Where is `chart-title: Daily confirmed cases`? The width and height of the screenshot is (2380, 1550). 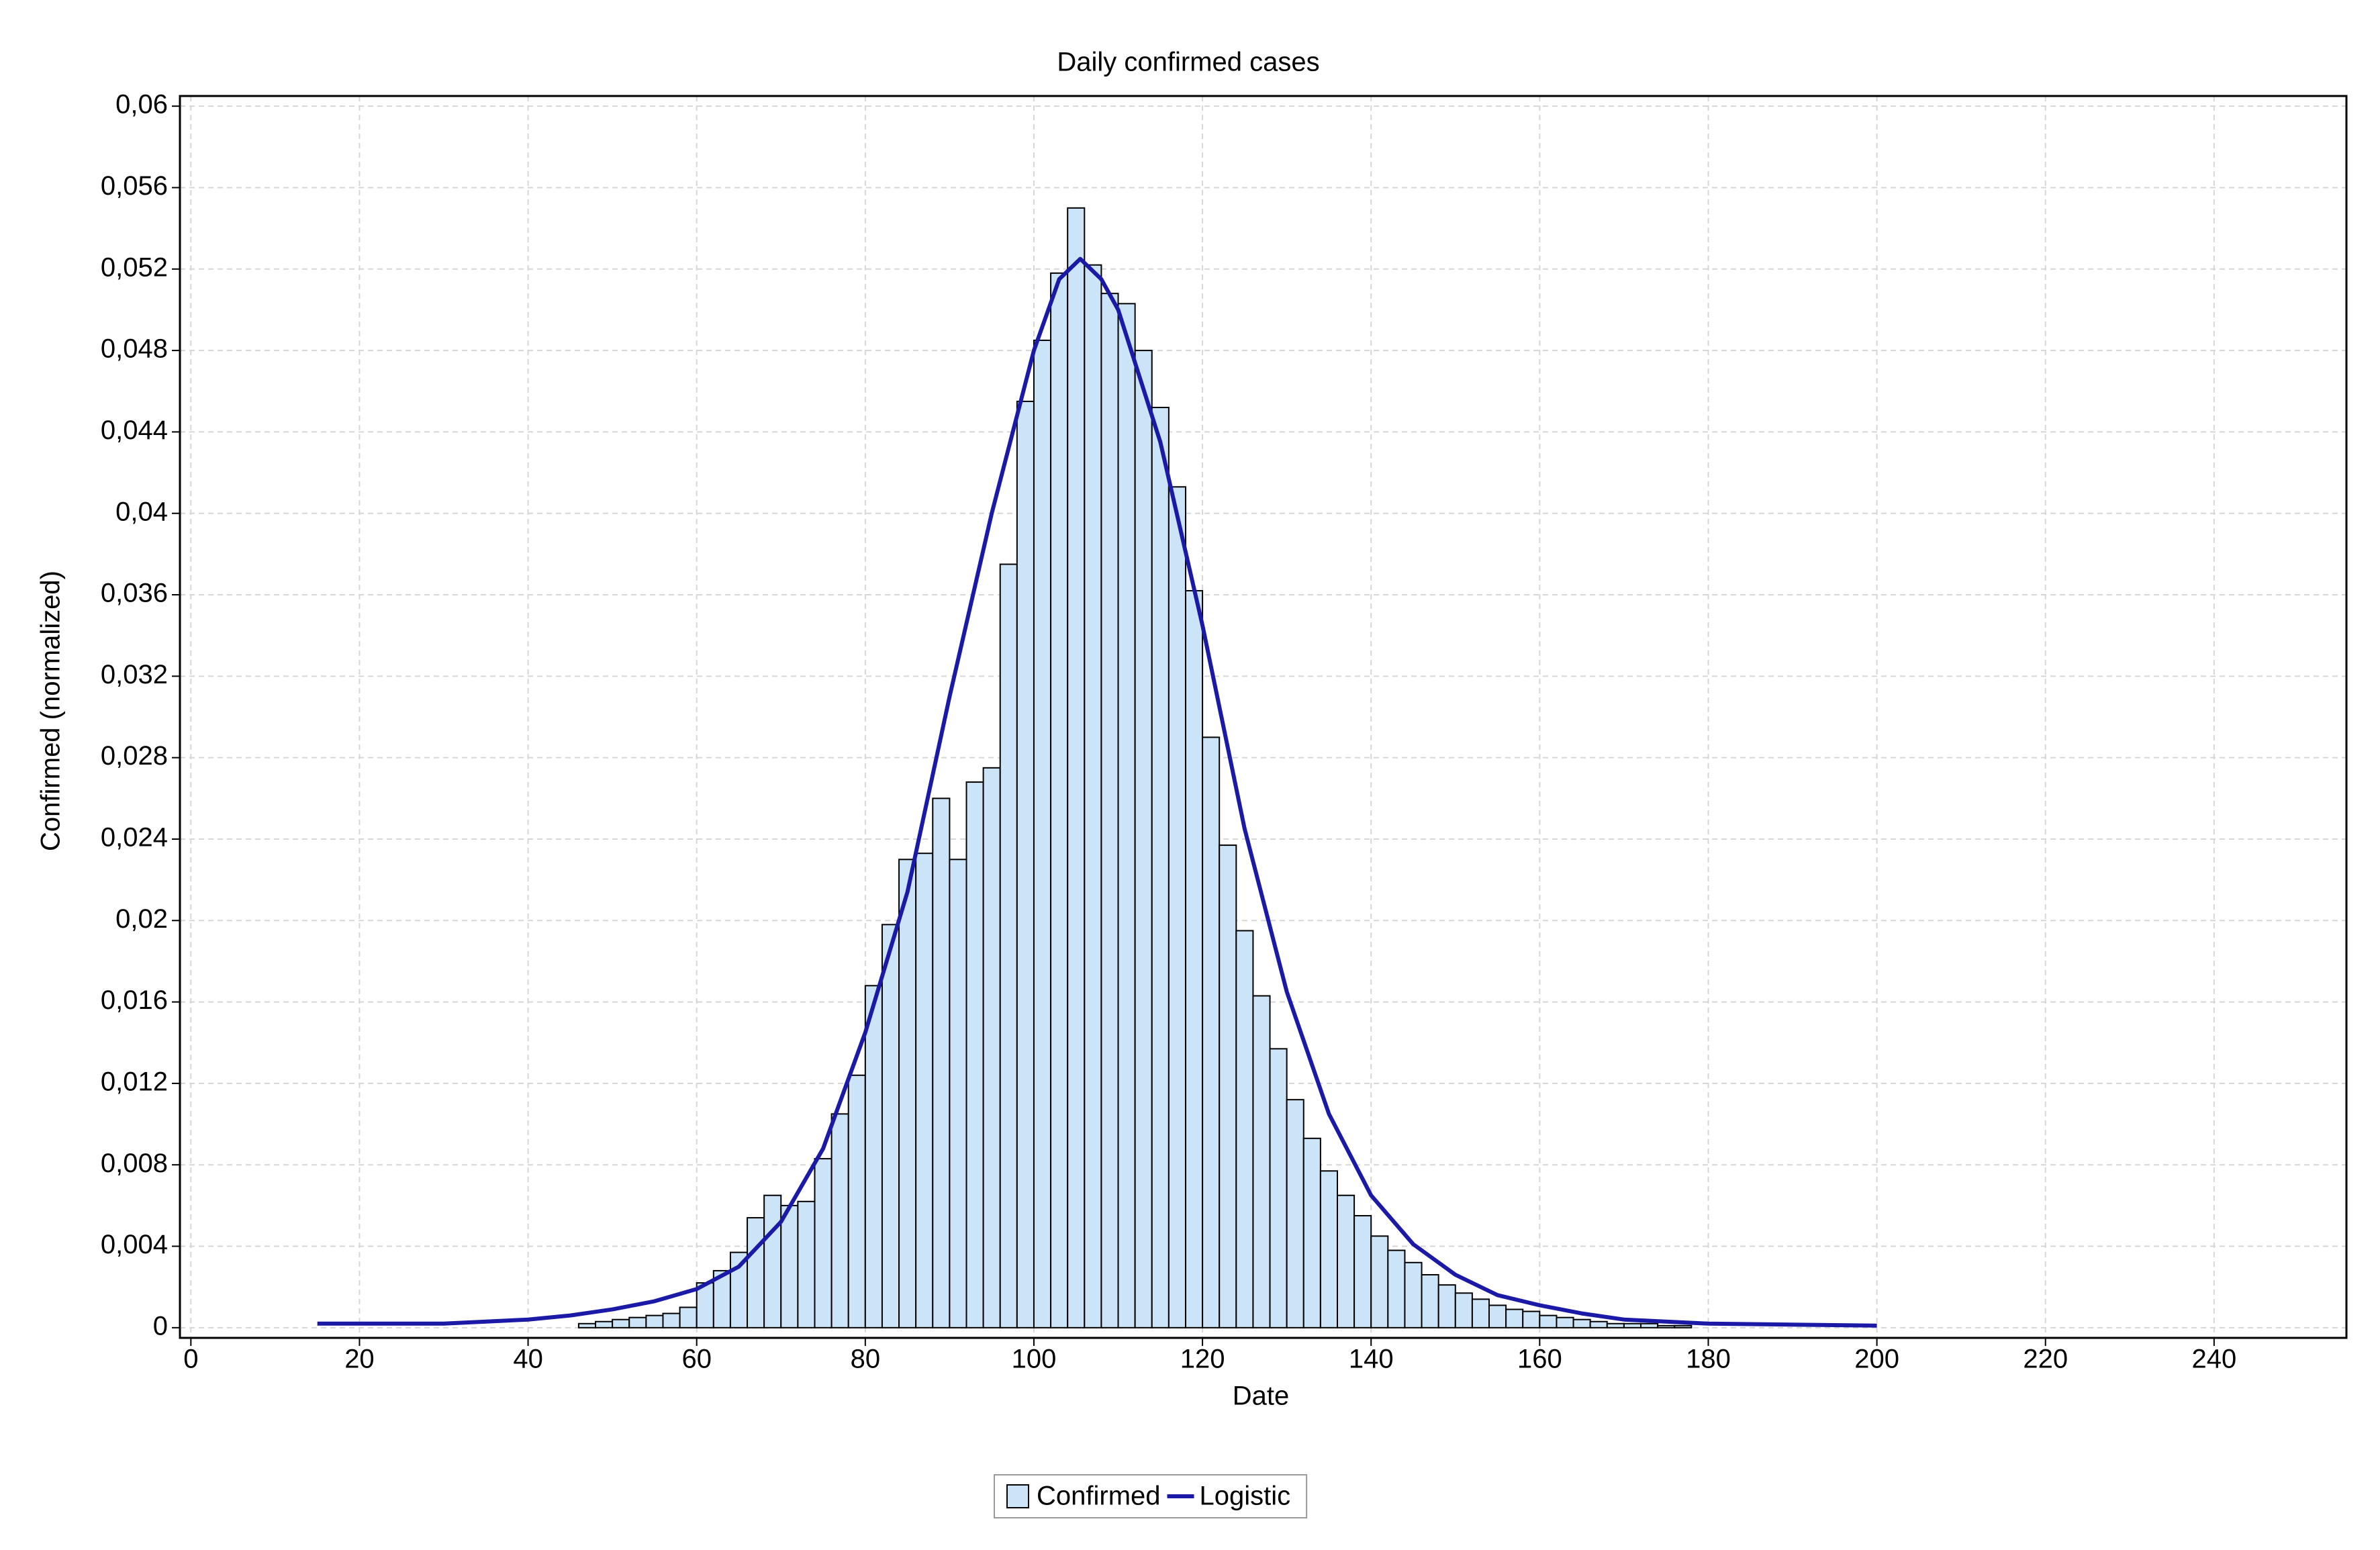
chart-title: Daily confirmed cases is located at coordinates (1188, 63).